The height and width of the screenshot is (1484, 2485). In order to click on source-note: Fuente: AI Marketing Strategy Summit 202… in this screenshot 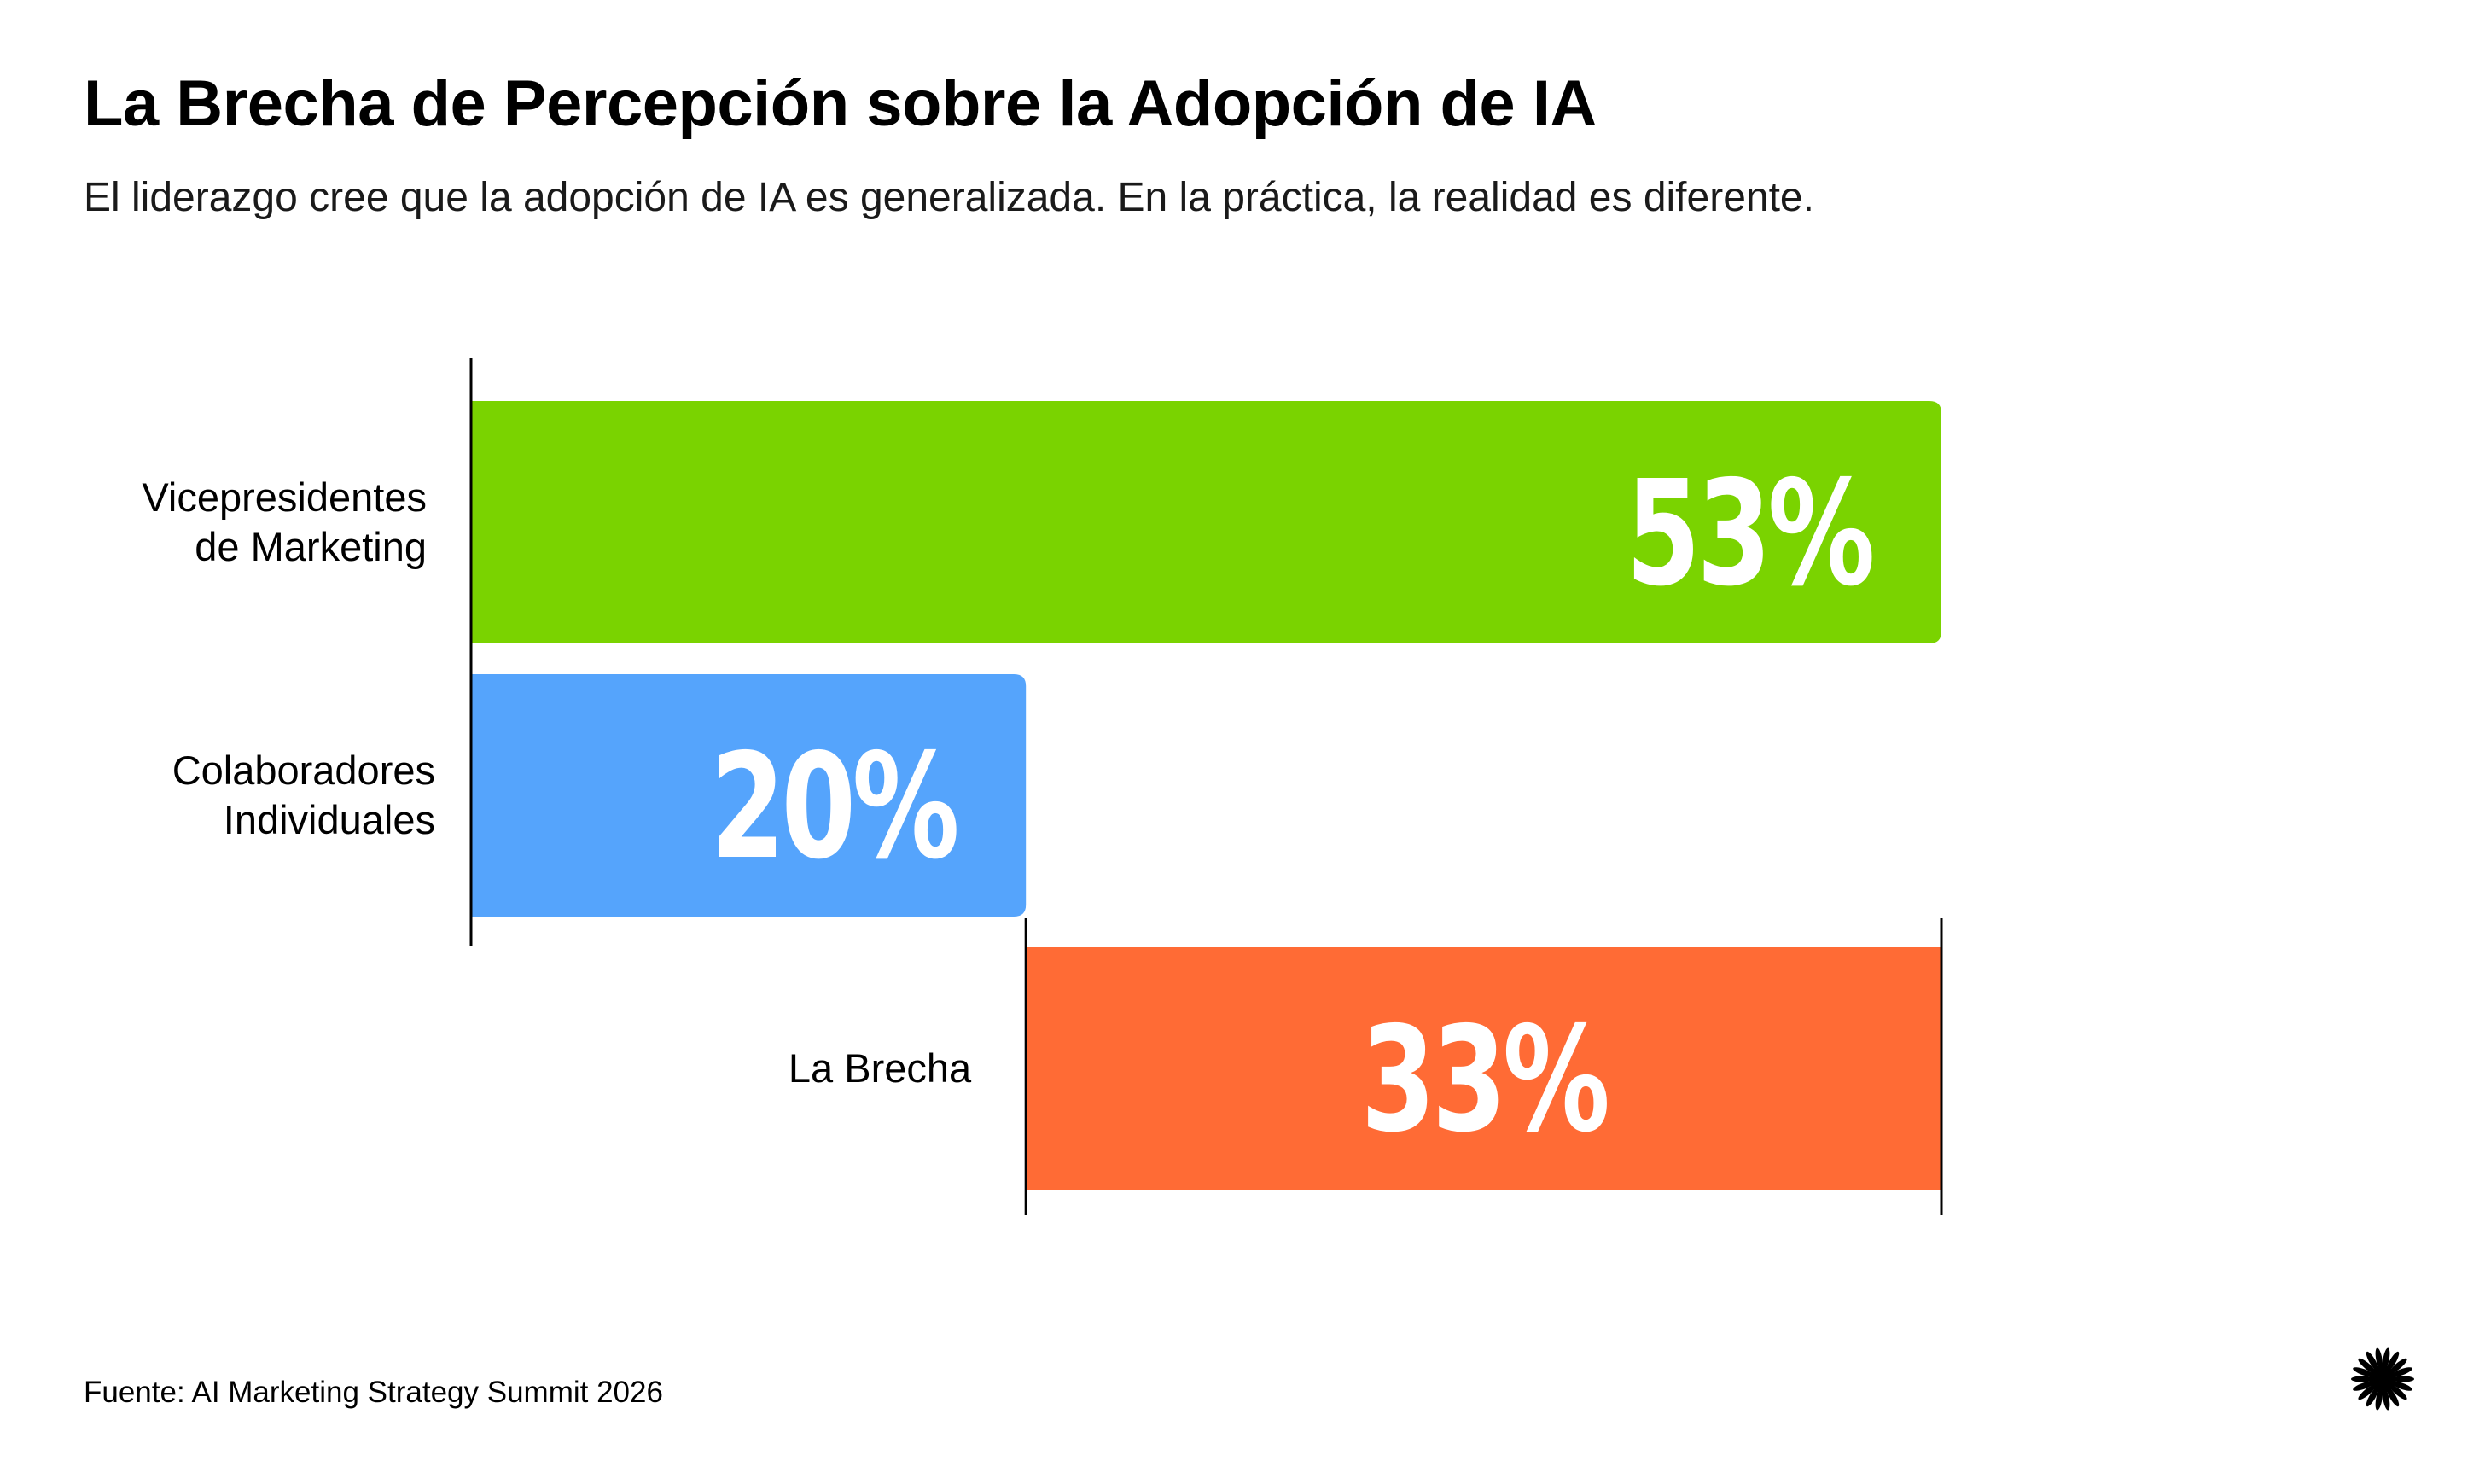, I will do `click(373, 1392)`.